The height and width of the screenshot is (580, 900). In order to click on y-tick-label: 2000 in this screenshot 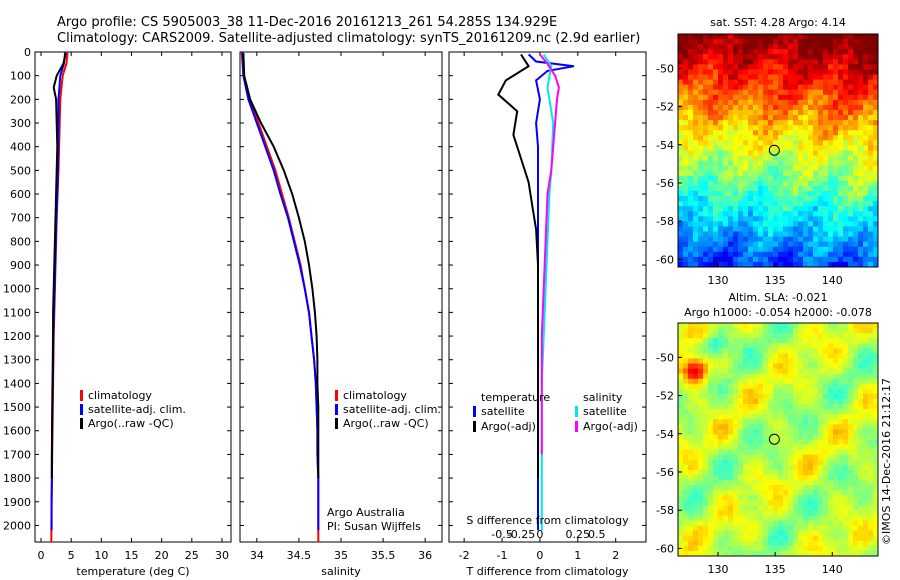, I will do `click(17, 525)`.